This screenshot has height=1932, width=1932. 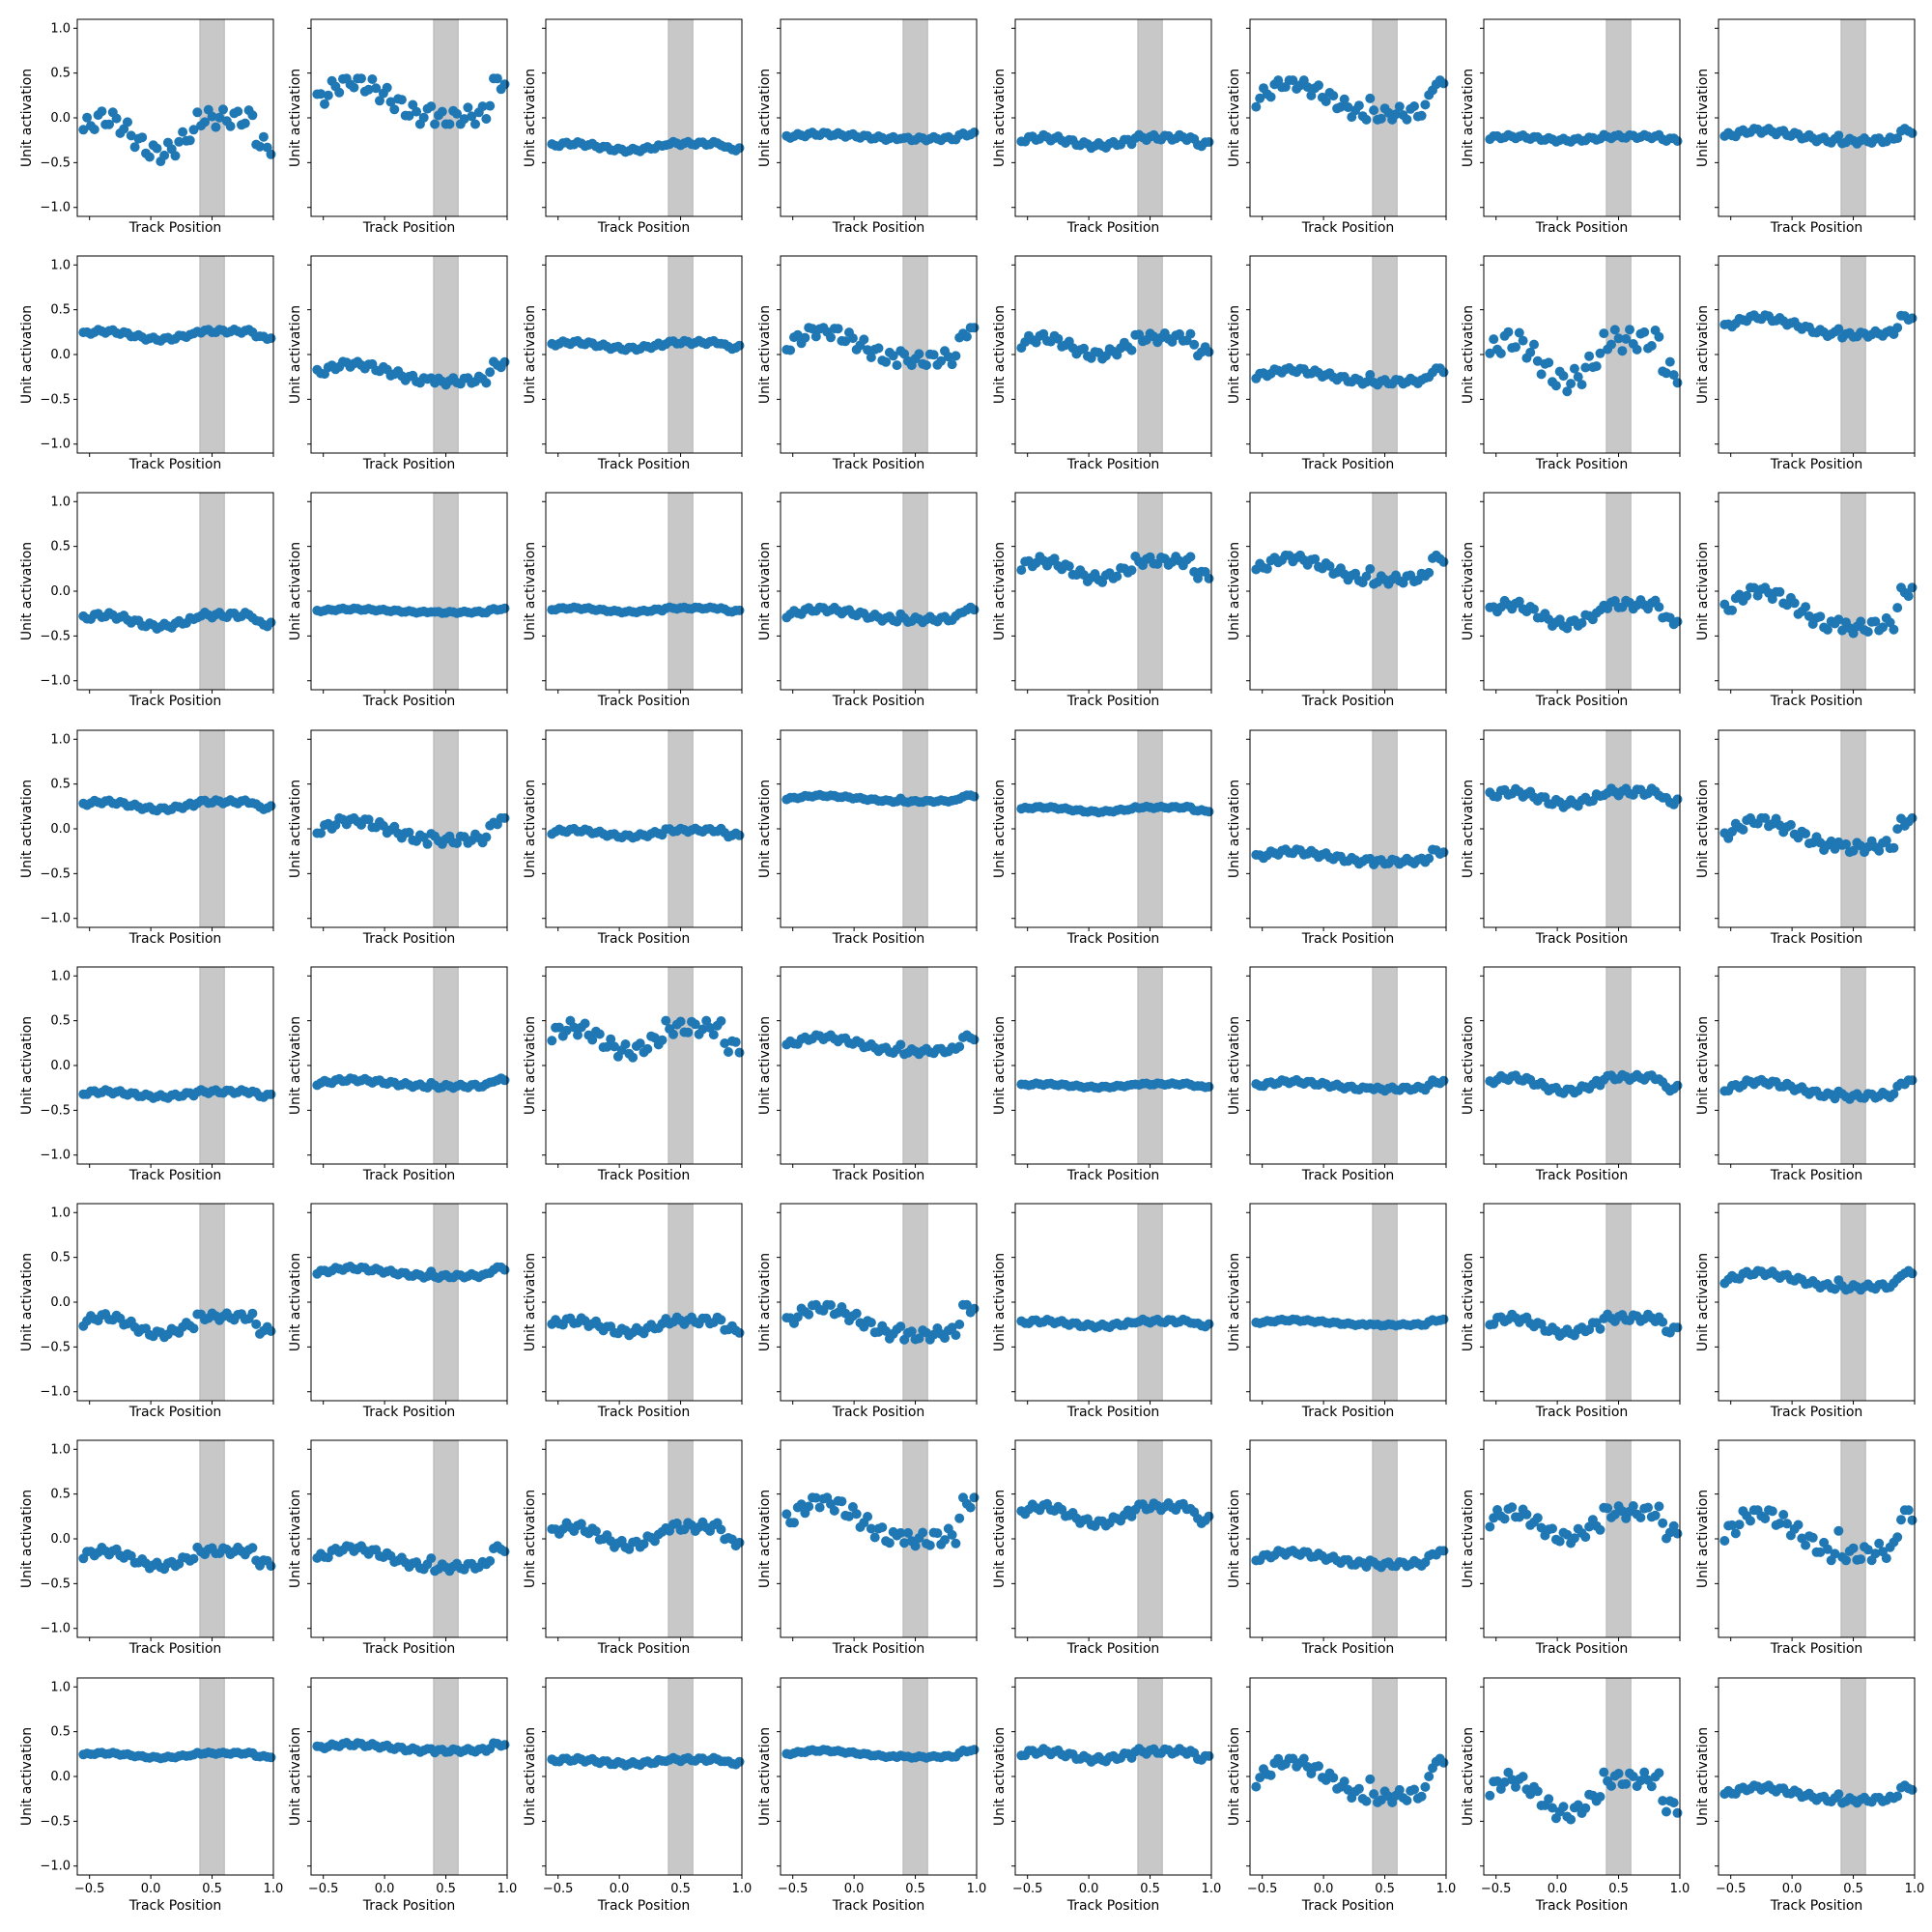 What do you see at coordinates (634, 363) in the screenshot?
I see `panel-2-3: Track Position Unit activation` at bounding box center [634, 363].